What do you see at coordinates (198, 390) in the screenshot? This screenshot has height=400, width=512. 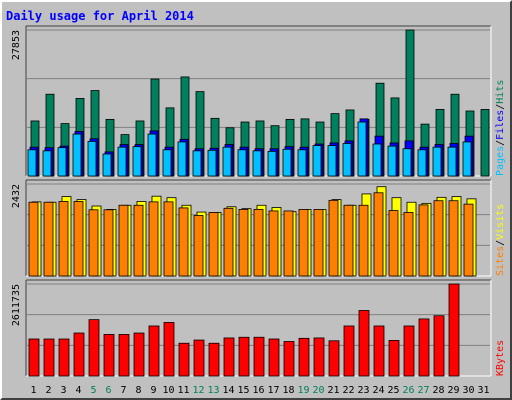 I see `x-tick-label: 12` at bounding box center [198, 390].